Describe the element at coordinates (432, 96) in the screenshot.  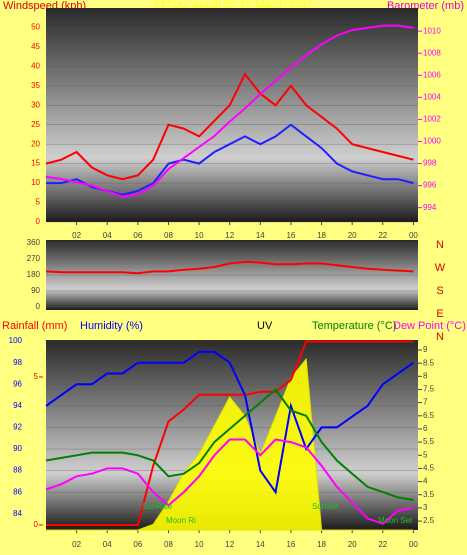
I see `y2-tick-label: 1004` at that location.